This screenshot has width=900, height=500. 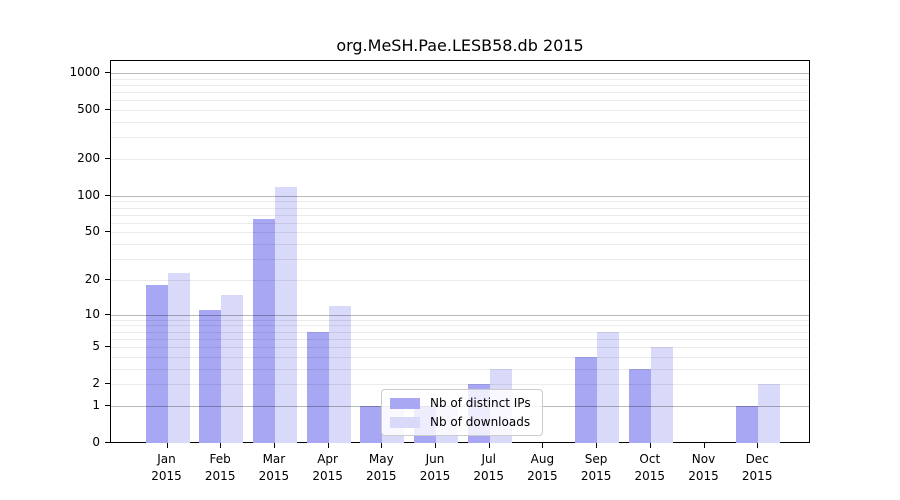 What do you see at coordinates (96, 442) in the screenshot?
I see `y-tick-label: 0` at bounding box center [96, 442].